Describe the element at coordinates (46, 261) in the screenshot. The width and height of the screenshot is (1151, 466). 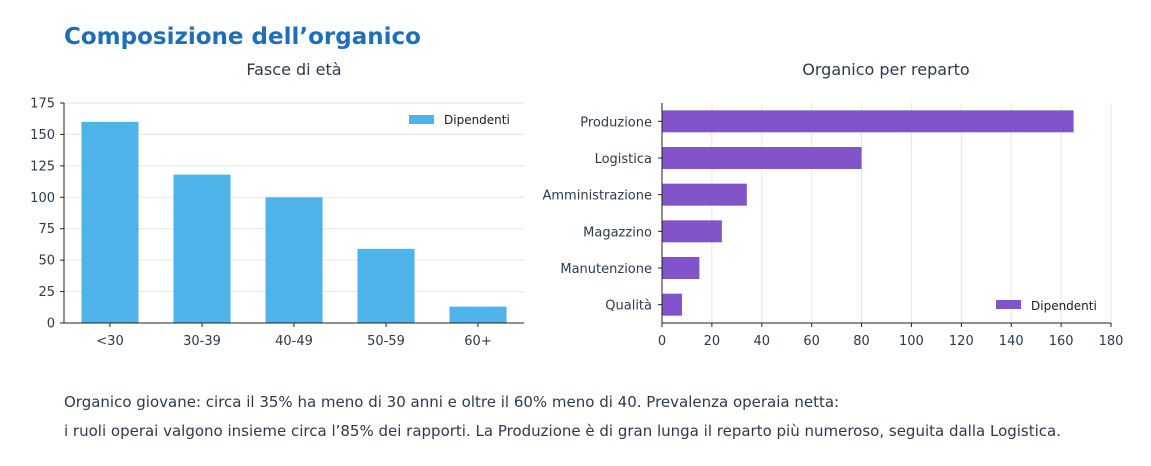
I see `age-y-tick-label: 50` at that location.